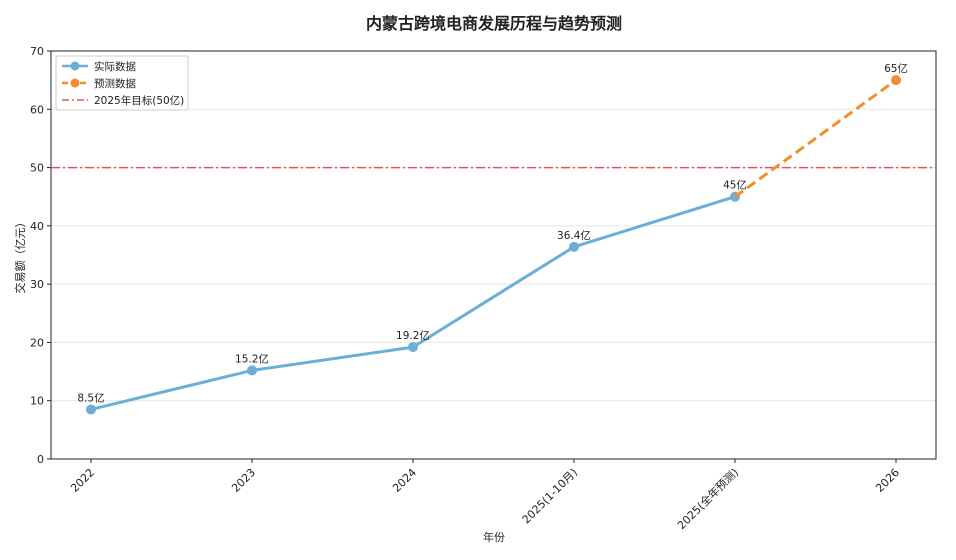  What do you see at coordinates (139, 100) in the screenshot?
I see `legend-label: 2025年目标(50亿)` at bounding box center [139, 100].